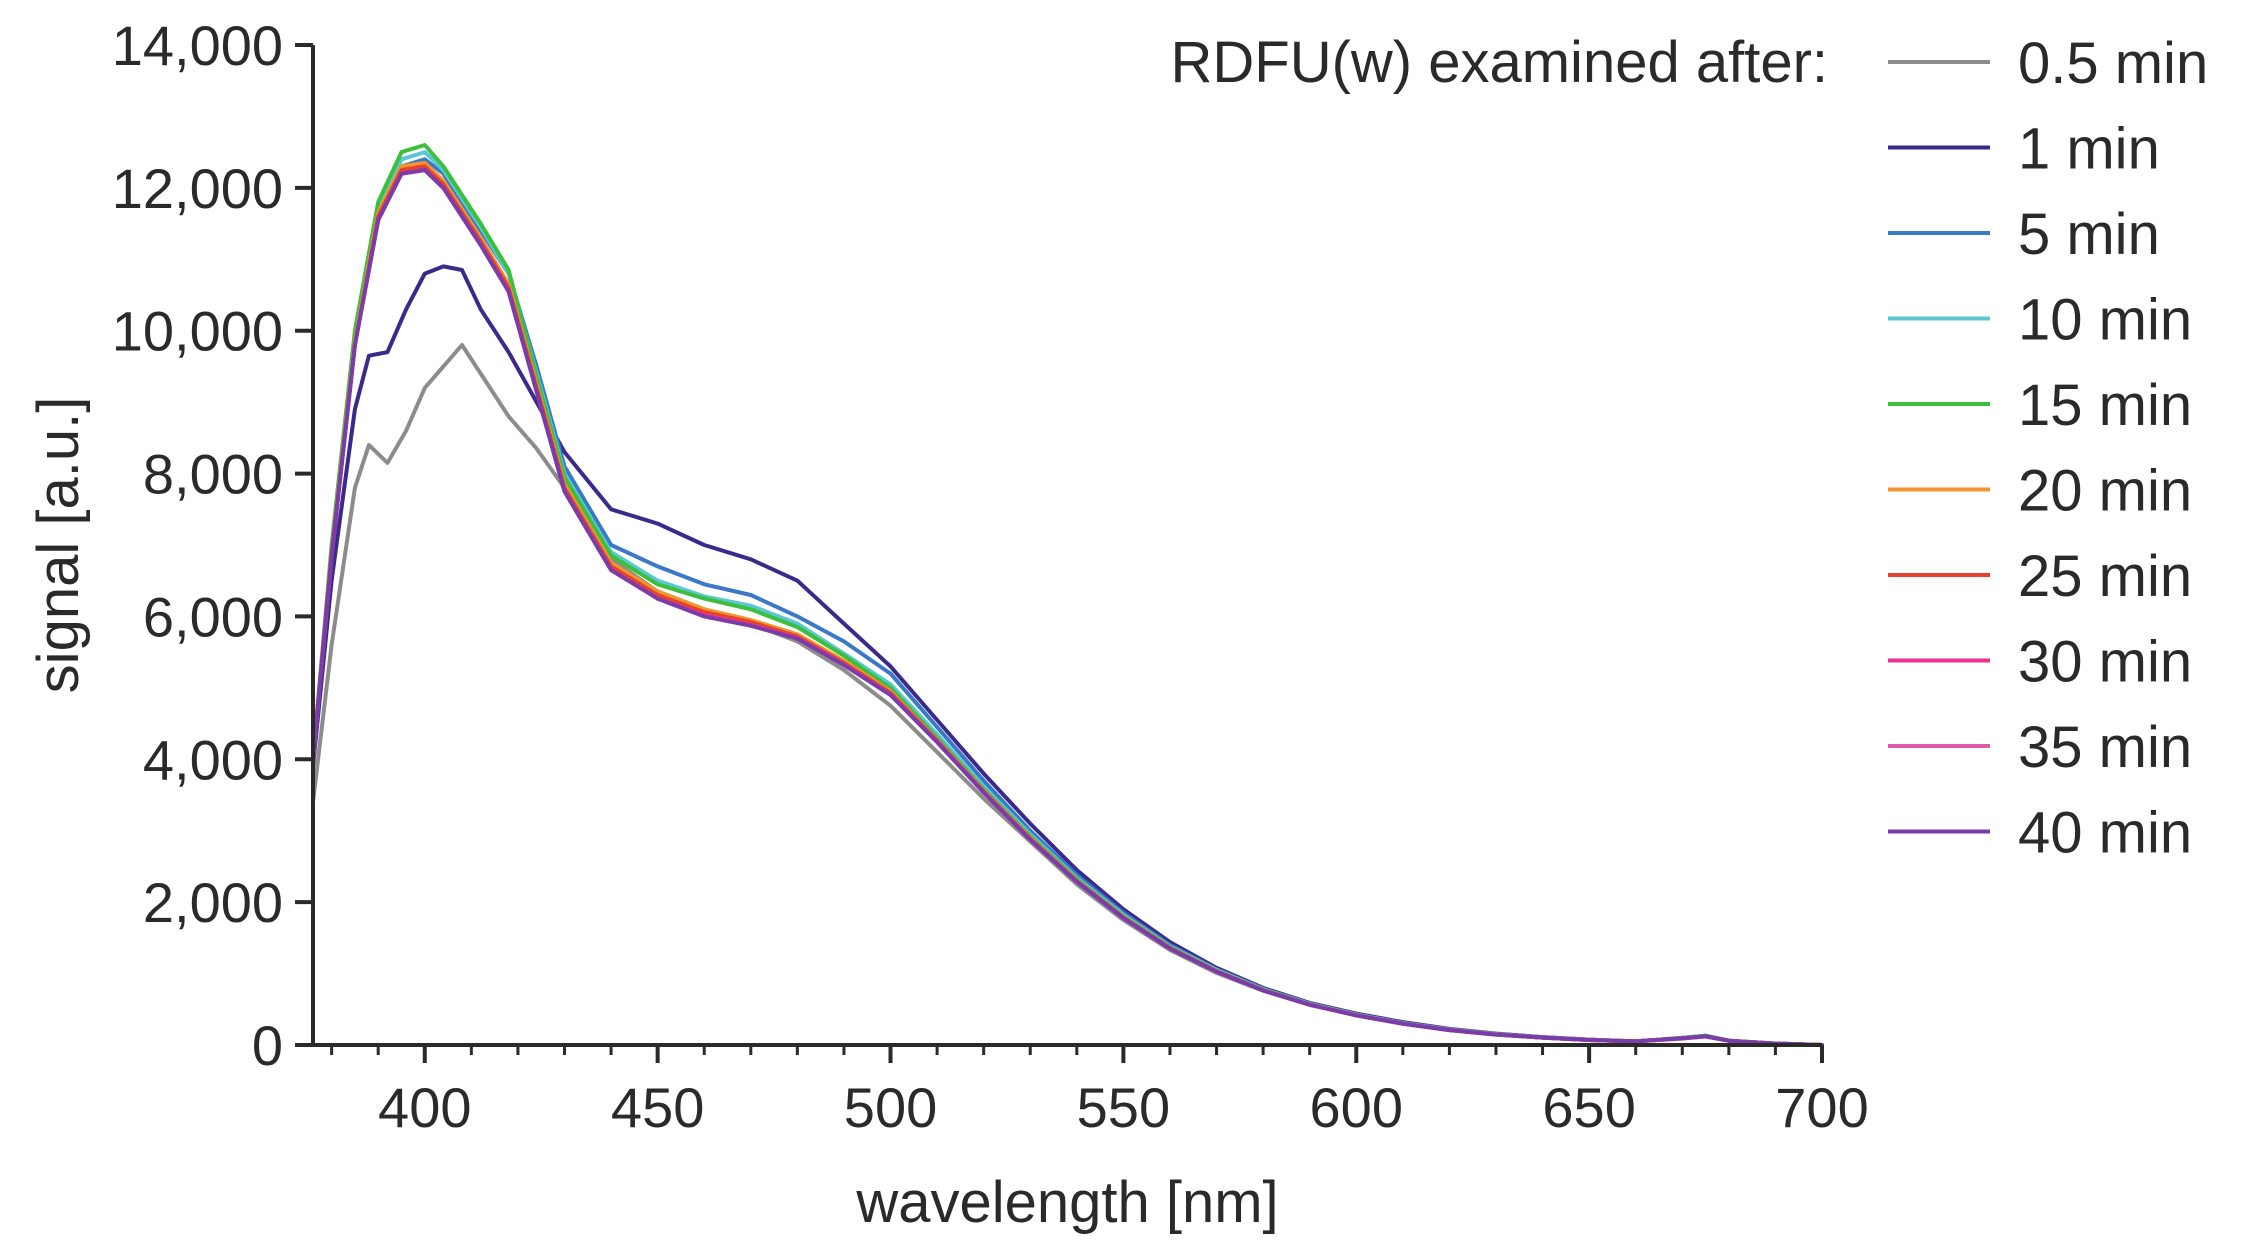  What do you see at coordinates (1066, 1202) in the screenshot?
I see `x-axis-label: wavelength [nm]` at bounding box center [1066, 1202].